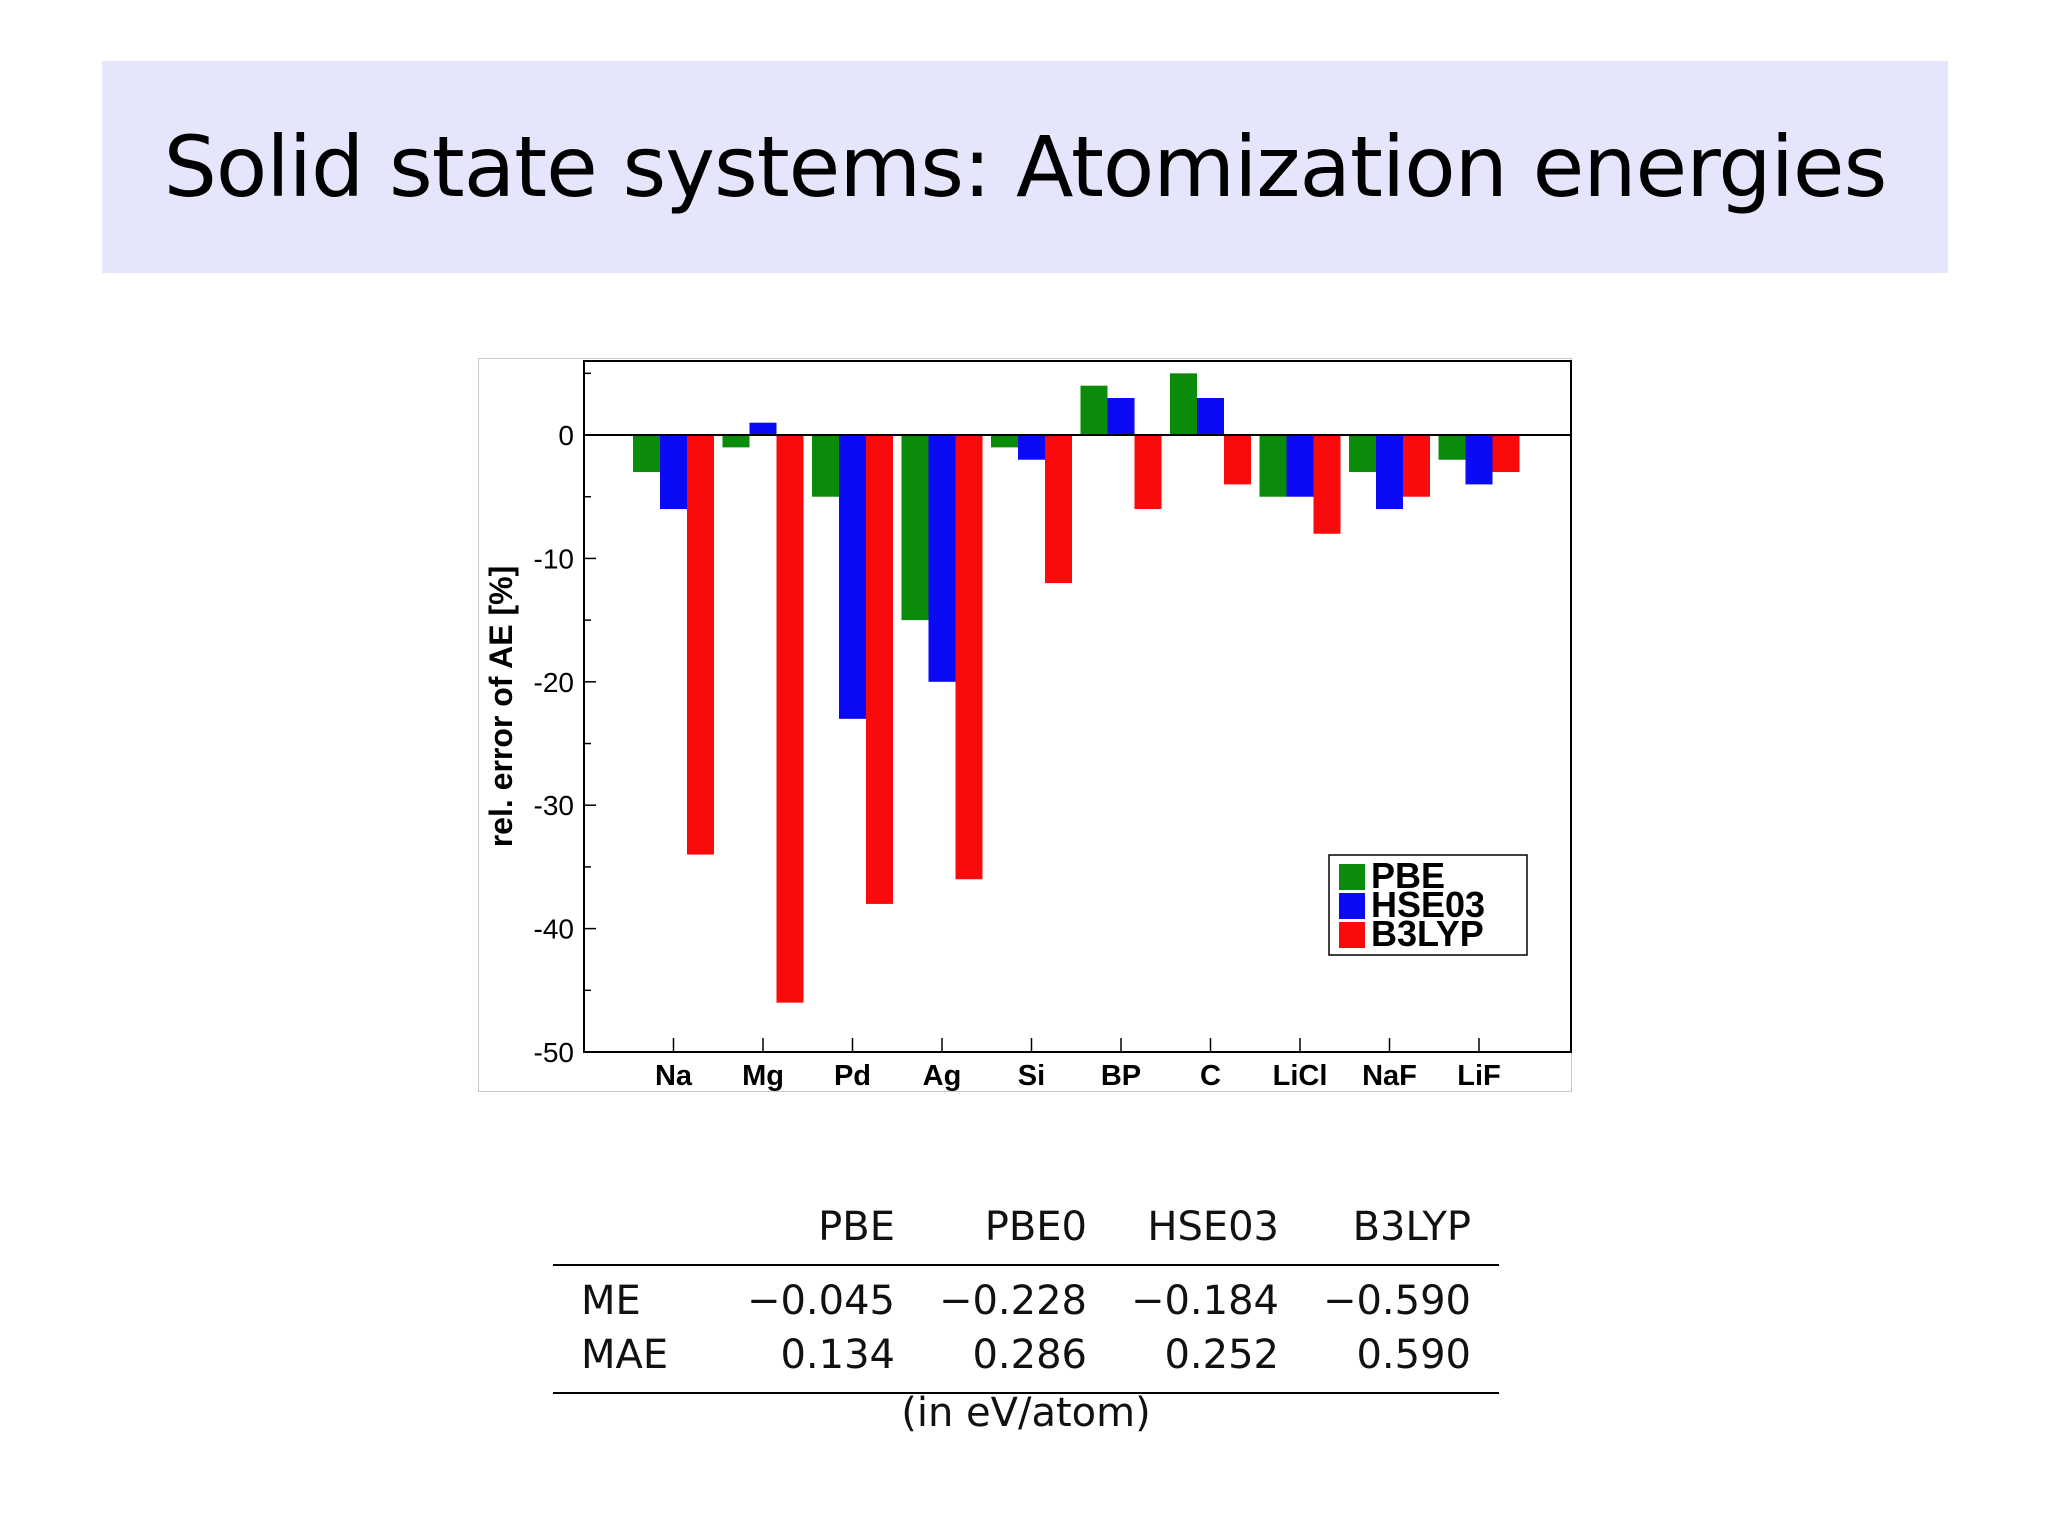 Image resolution: width=2048 pixels, height=1537 pixels. Describe the element at coordinates (1148, 472) in the screenshot. I see `bar-b3lyp-bp` at that location.